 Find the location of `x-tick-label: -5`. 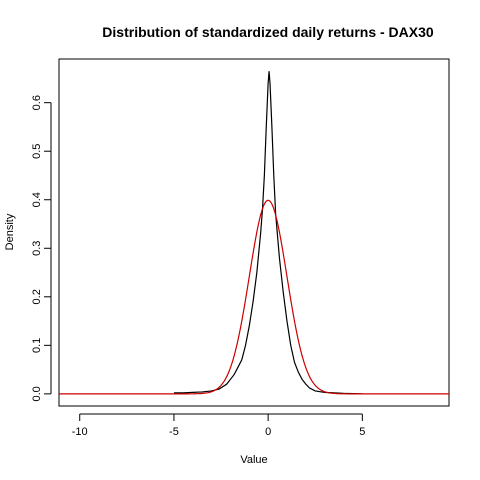

x-tick-label: -5 is located at coordinates (174, 432).